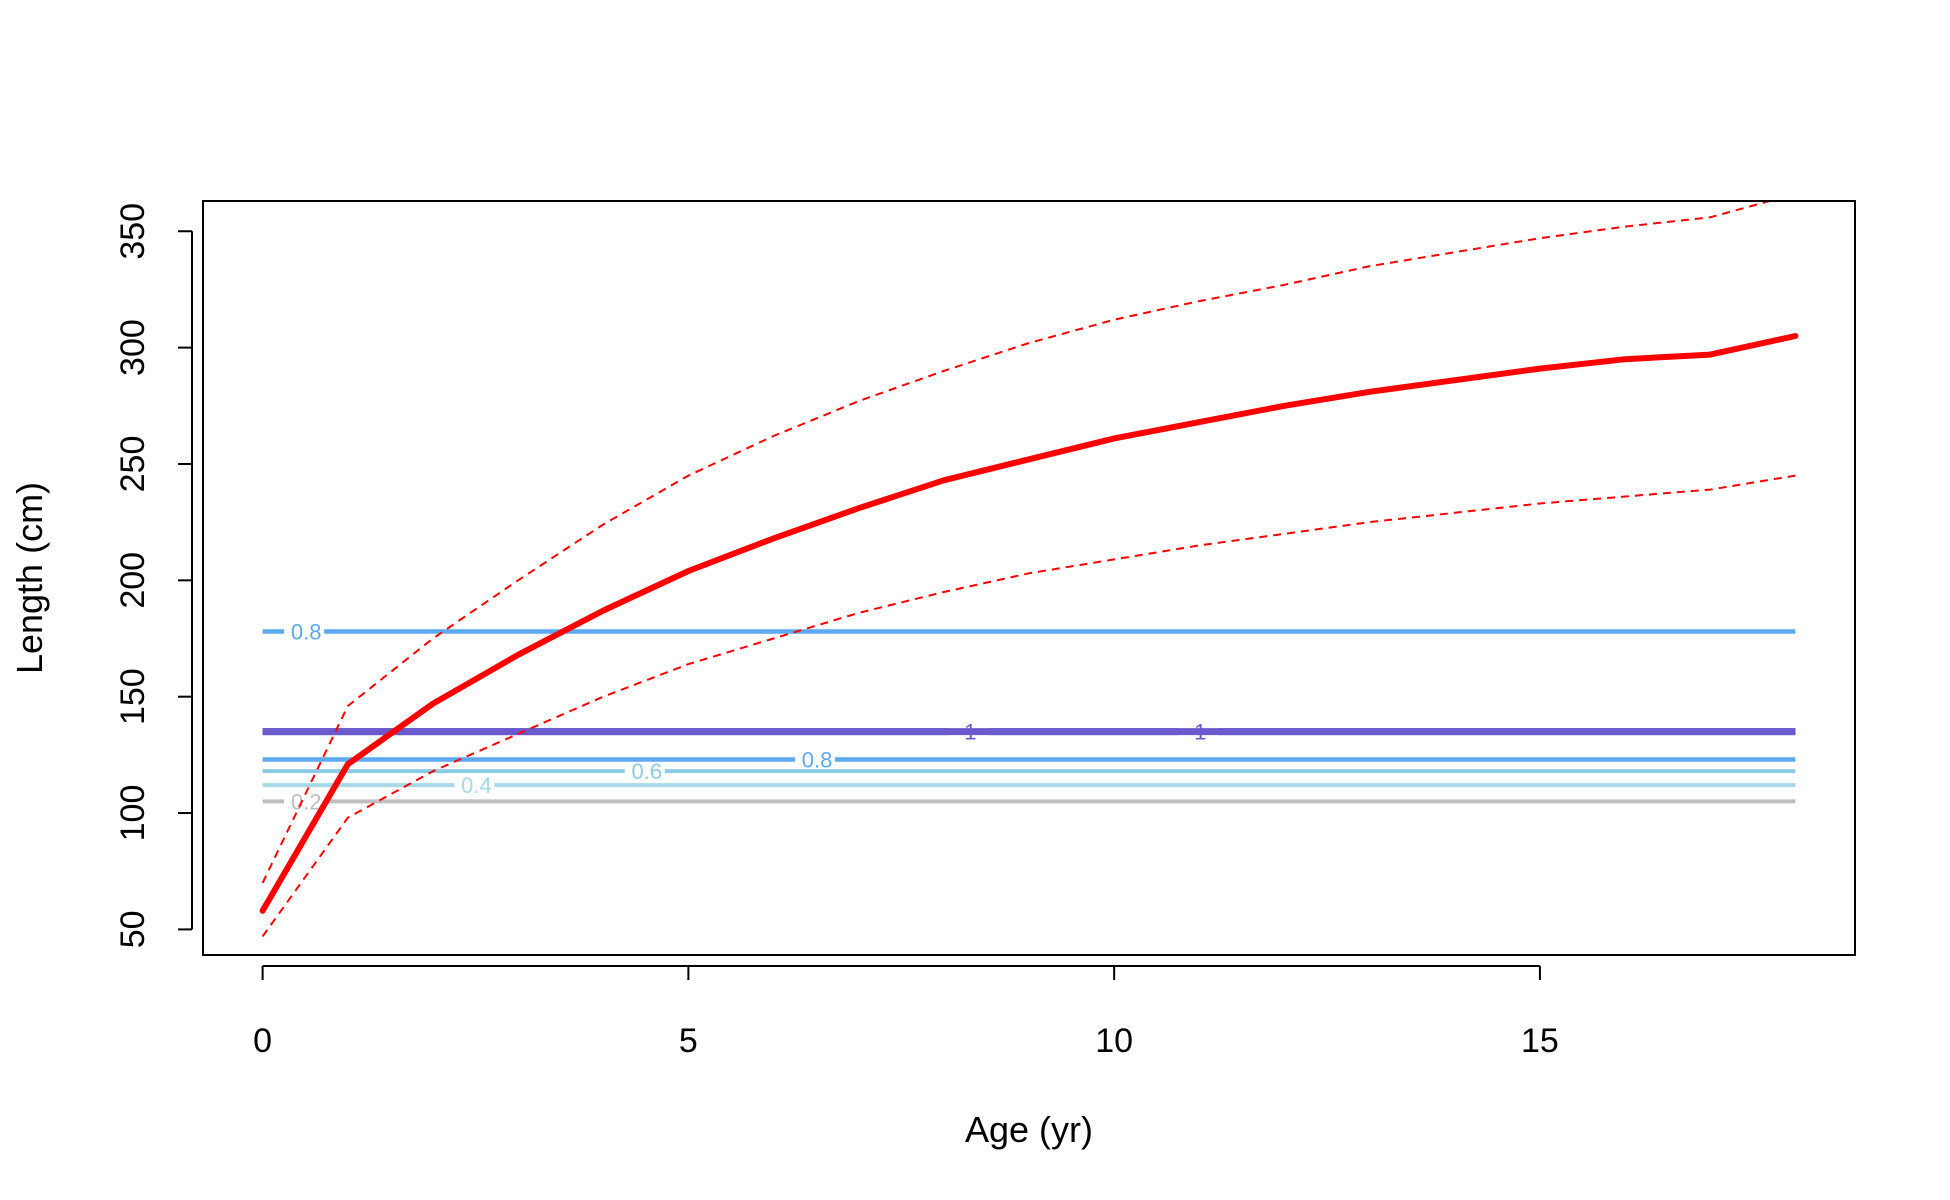 This screenshot has height=1200, width=1950. I want to click on y-tick-label: 50, so click(133, 929).